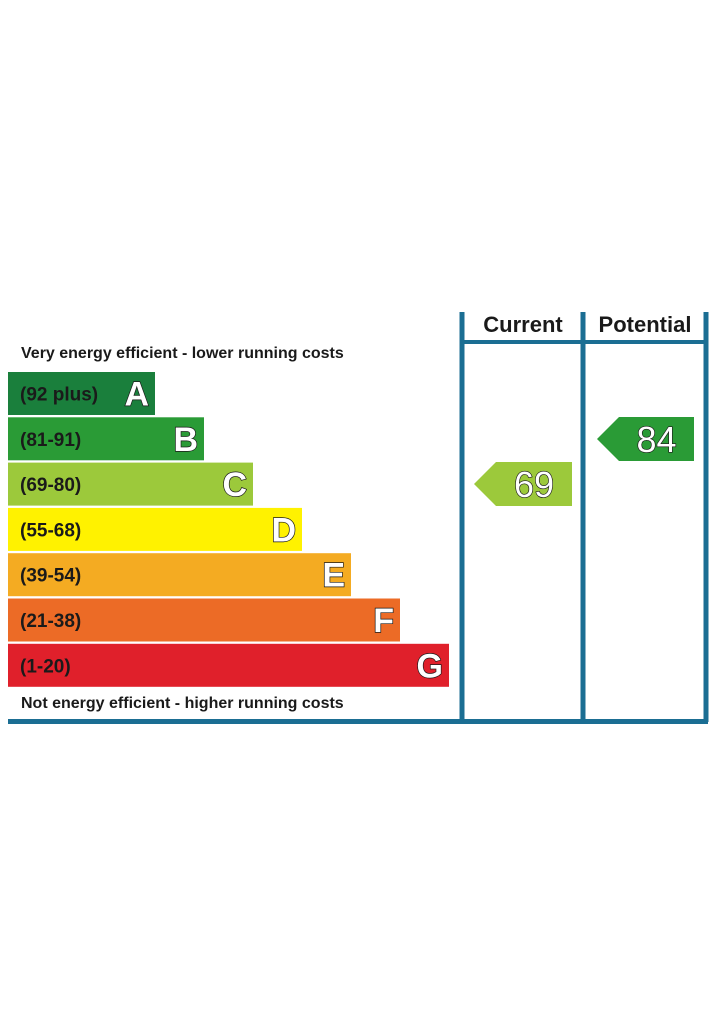 This screenshot has height=1033, width=715. Describe the element at coordinates (155, 529) in the screenshot. I see `band-d-bar` at that location.